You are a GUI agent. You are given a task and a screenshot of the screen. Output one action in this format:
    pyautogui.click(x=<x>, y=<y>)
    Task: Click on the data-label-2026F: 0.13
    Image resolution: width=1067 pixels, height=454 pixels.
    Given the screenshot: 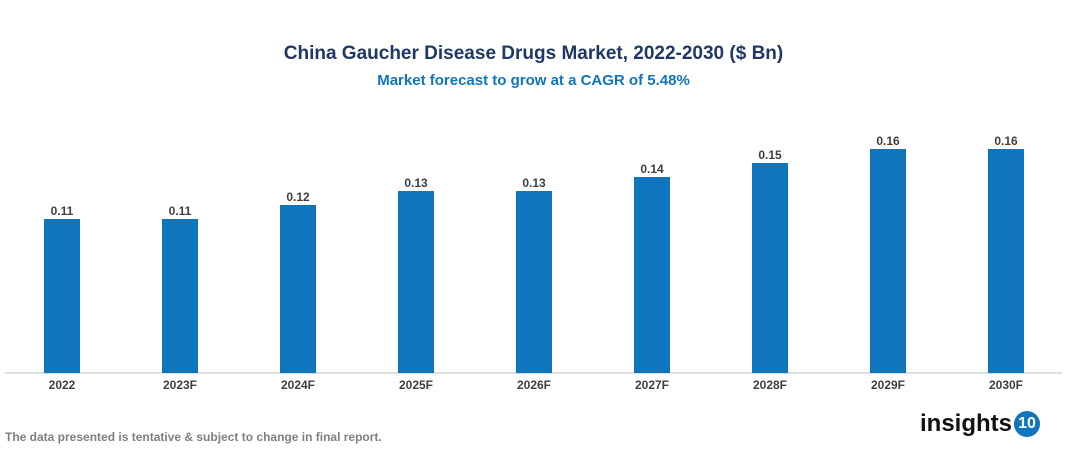 What is the action you would take?
    pyautogui.click(x=534, y=183)
    